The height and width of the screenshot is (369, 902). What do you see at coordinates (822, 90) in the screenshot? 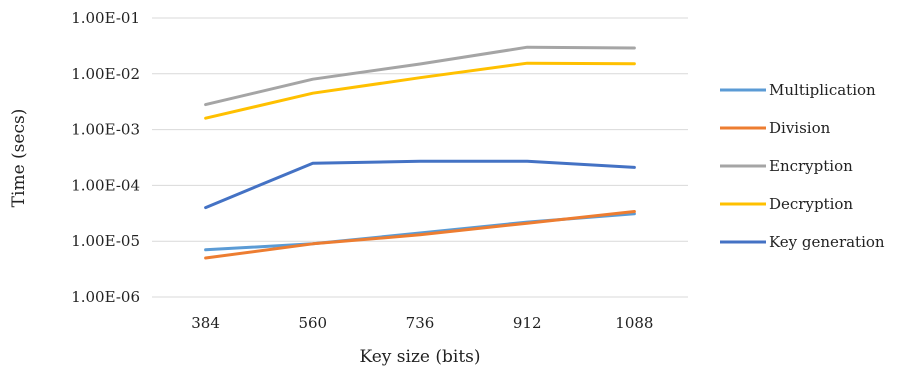
I see `legend-label: Multiplication` at bounding box center [822, 90].